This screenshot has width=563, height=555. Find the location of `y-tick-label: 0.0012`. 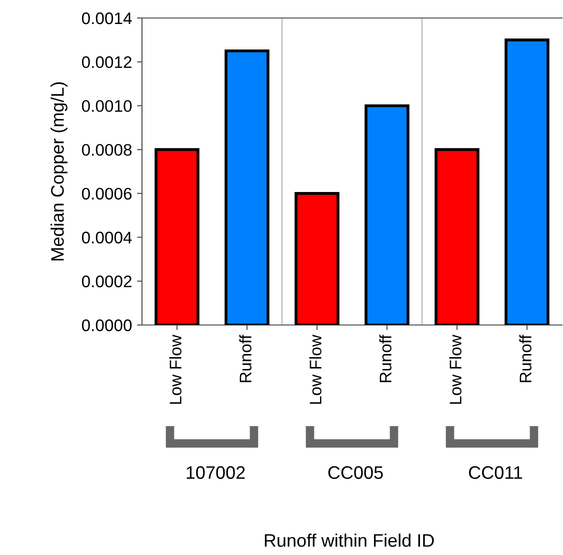

y-tick-label: 0.0012 is located at coordinates (107, 62).